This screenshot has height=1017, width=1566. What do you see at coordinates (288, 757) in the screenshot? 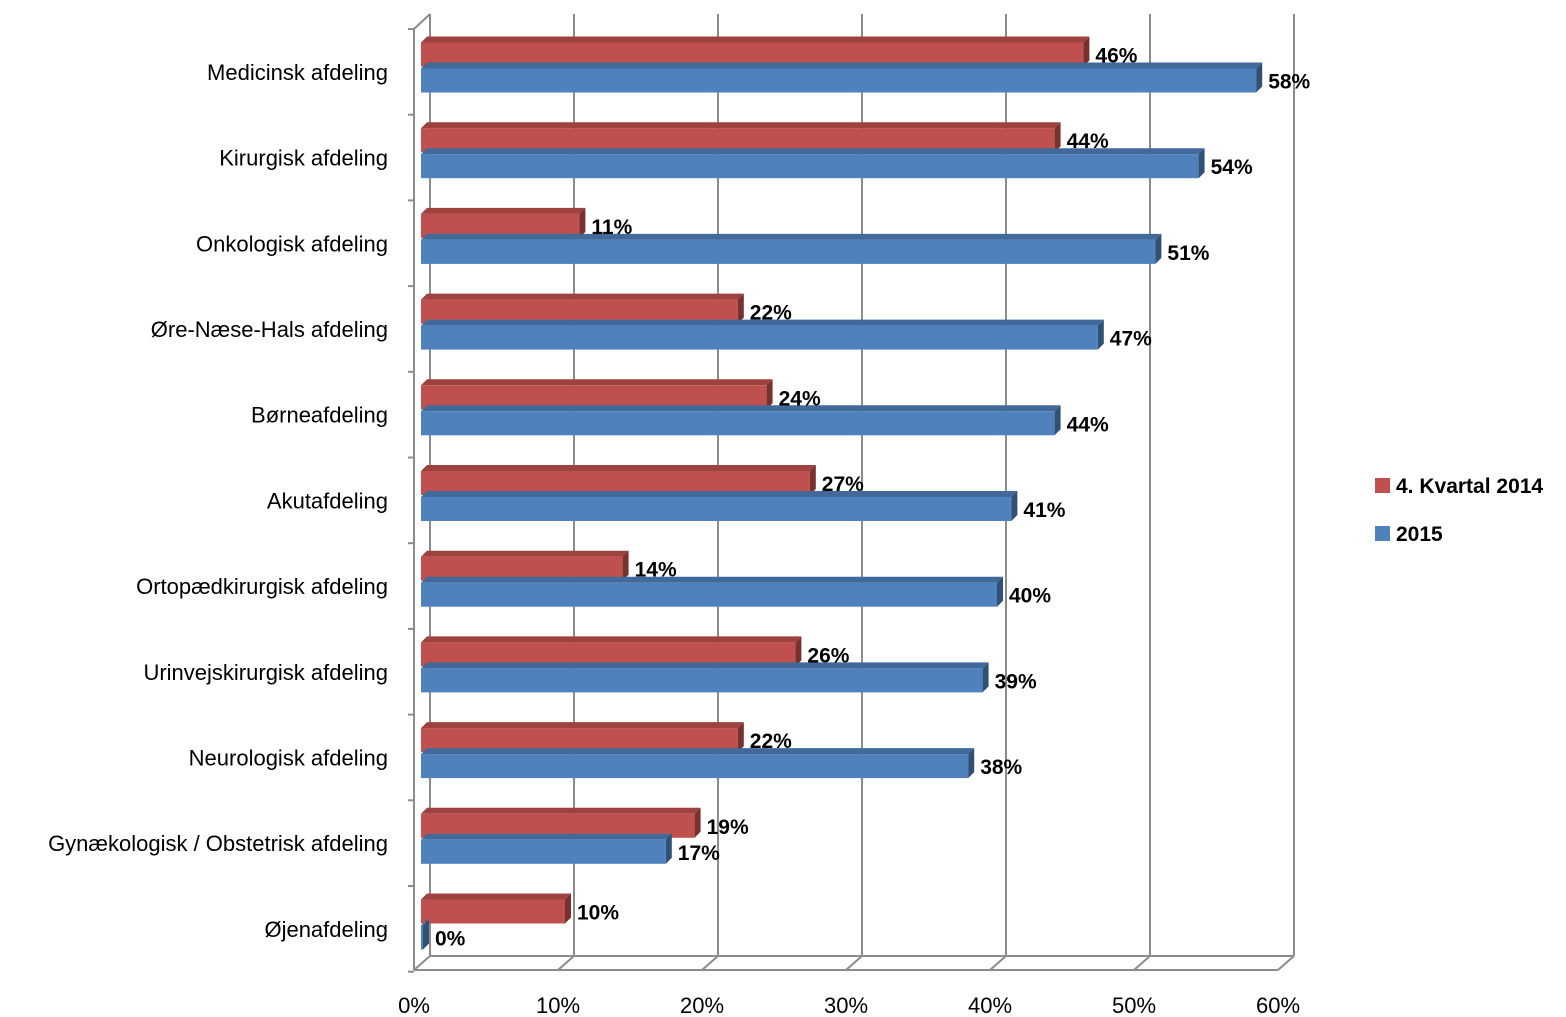
I see `category-label: Neurologisk afdeling` at bounding box center [288, 757].